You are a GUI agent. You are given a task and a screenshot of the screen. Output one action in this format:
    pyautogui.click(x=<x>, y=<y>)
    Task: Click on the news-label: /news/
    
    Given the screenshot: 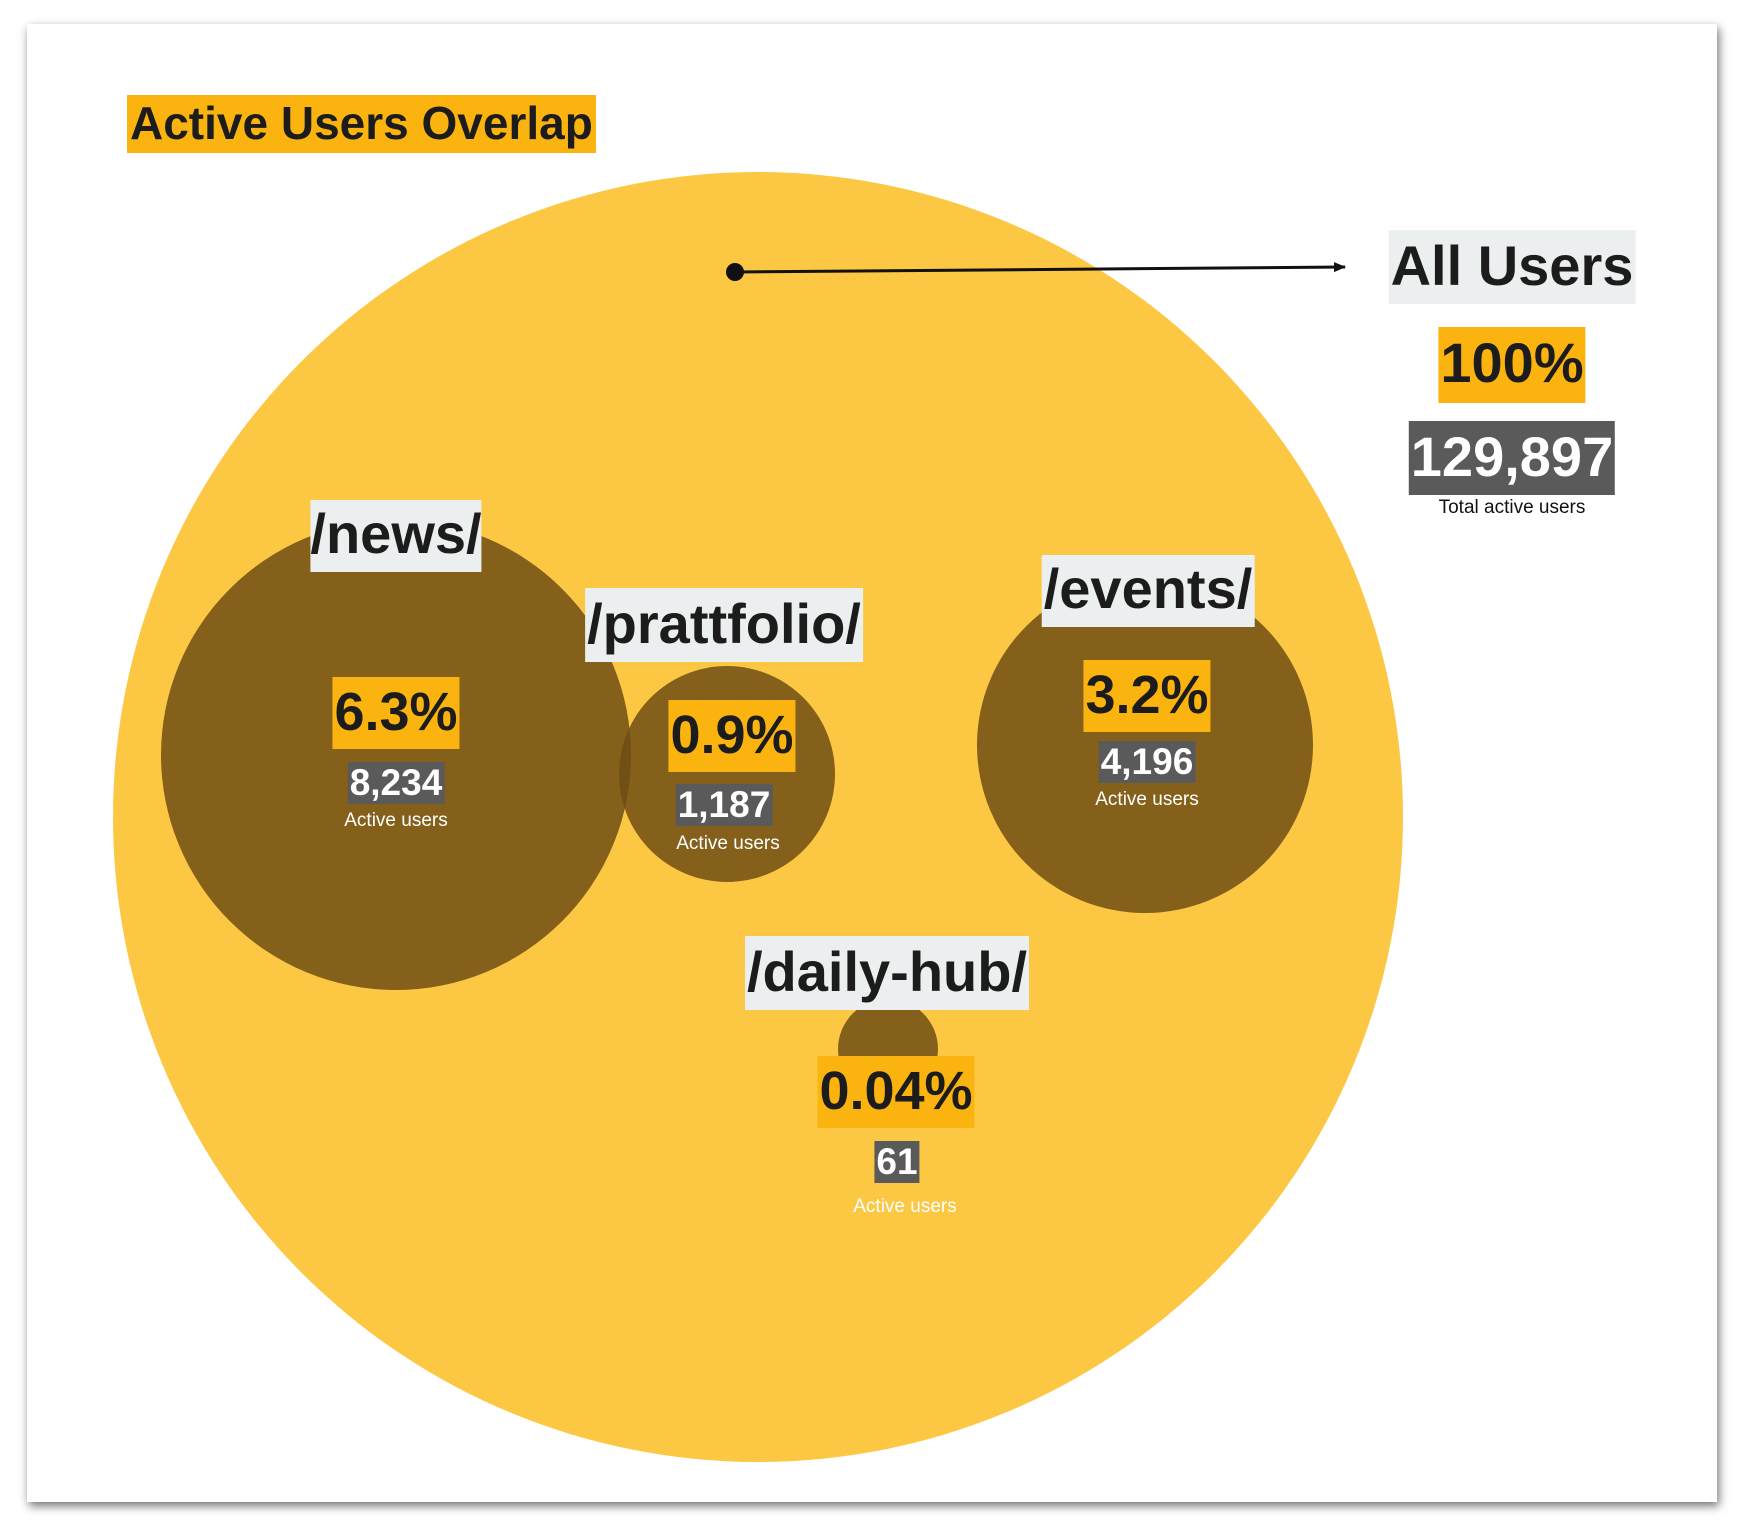 What is the action you would take?
    pyautogui.click(x=396, y=536)
    